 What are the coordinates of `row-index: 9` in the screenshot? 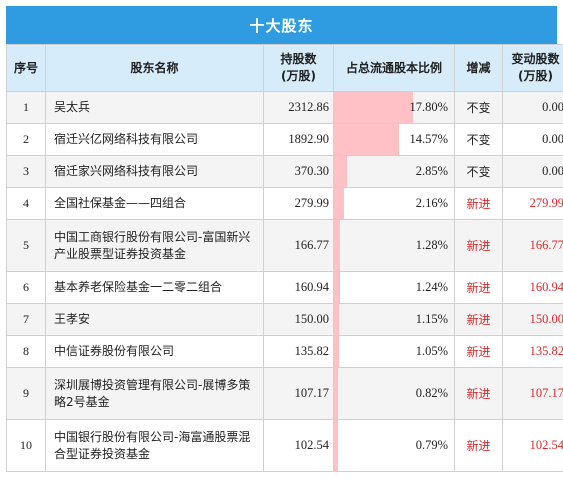 It's located at (26, 393).